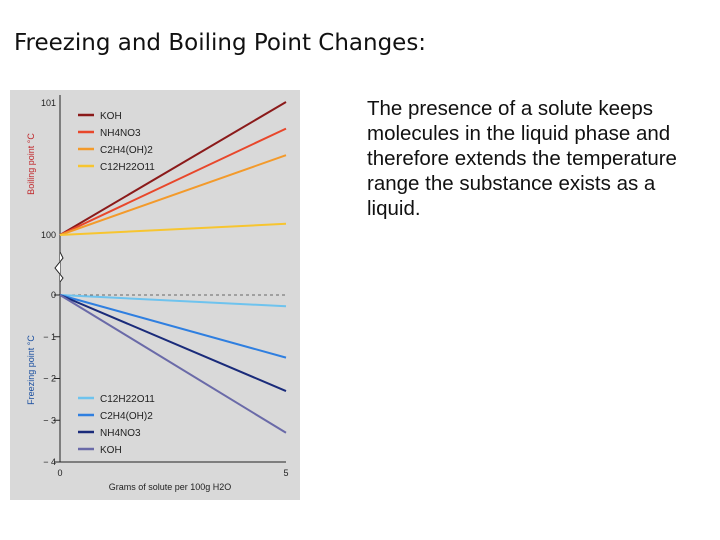  What do you see at coordinates (111, 116) in the screenshot?
I see `boiling-legend-label-0: KOH` at bounding box center [111, 116].